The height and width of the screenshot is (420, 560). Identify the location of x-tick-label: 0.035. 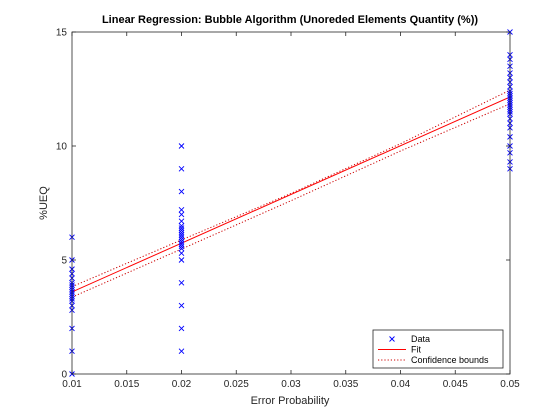
(345, 384).